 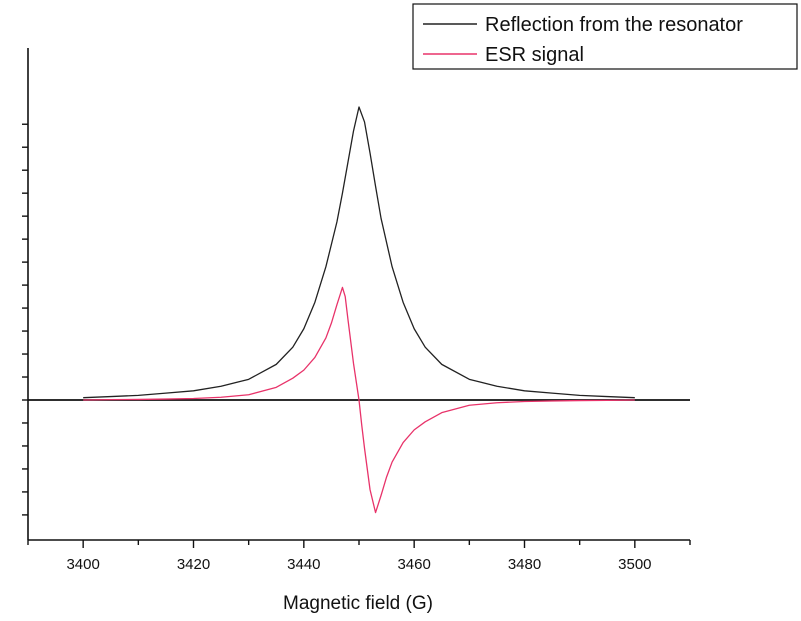 I want to click on x-tick-label: 3440, so click(x=303, y=564).